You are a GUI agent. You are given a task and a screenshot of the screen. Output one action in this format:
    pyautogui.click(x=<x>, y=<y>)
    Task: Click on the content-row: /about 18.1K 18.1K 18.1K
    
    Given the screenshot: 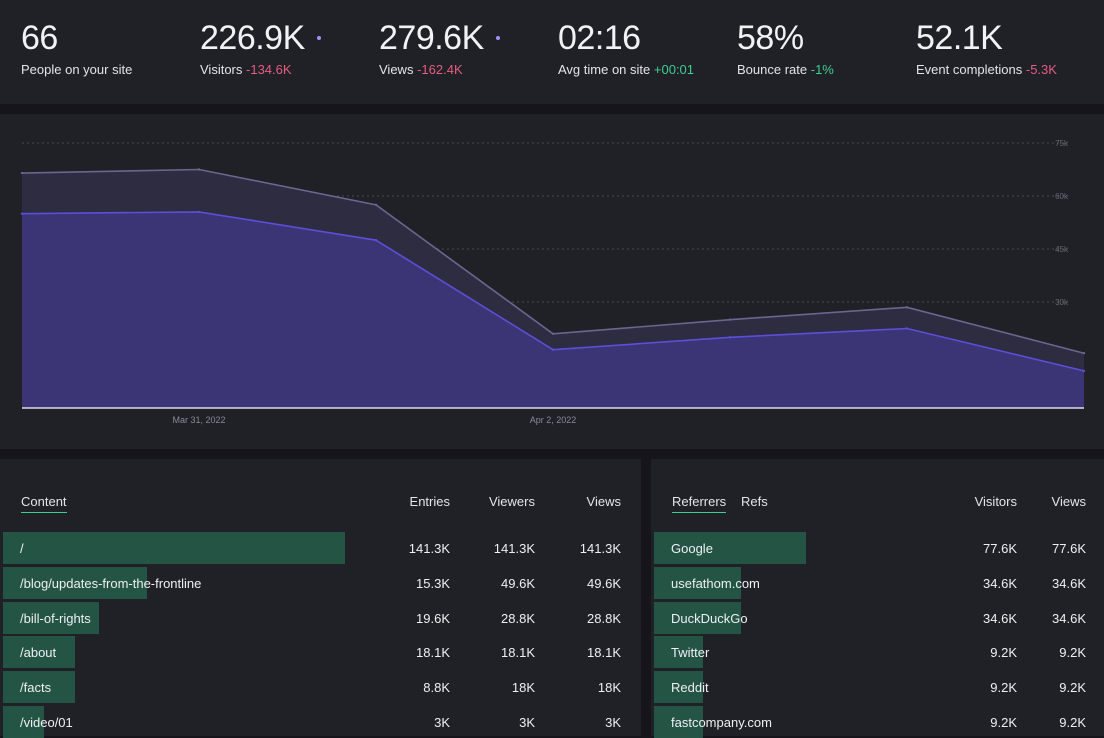 What is the action you would take?
    pyautogui.click(x=320, y=652)
    